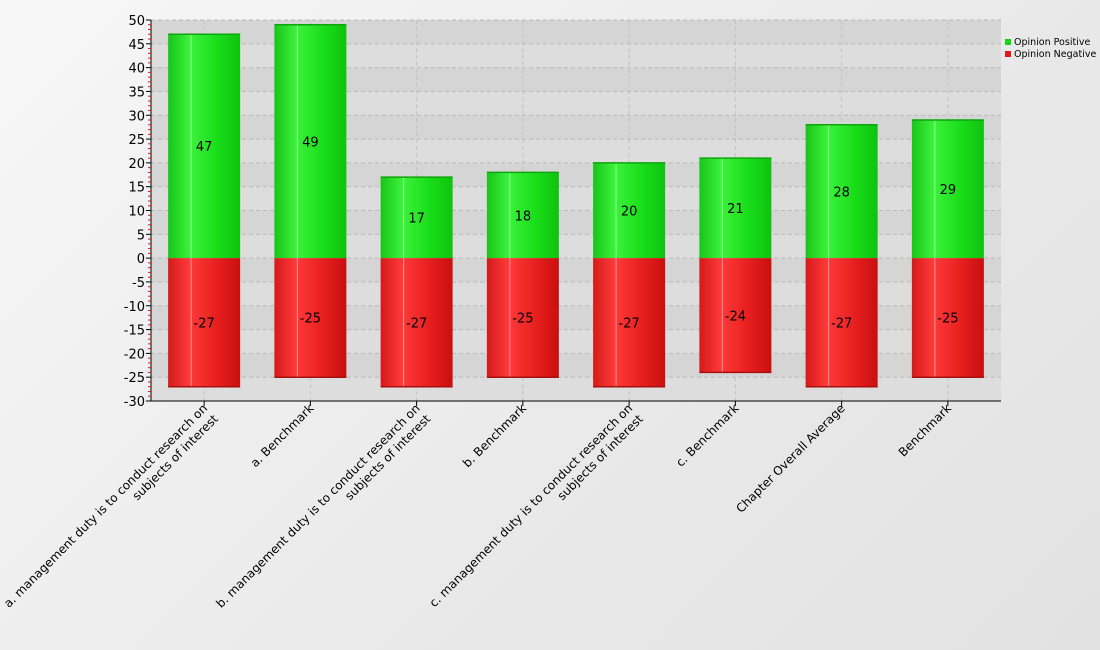 Image resolution: width=1100 pixels, height=650 pixels. I want to click on x-tick-label: c. Benchmark, so click(707, 435).